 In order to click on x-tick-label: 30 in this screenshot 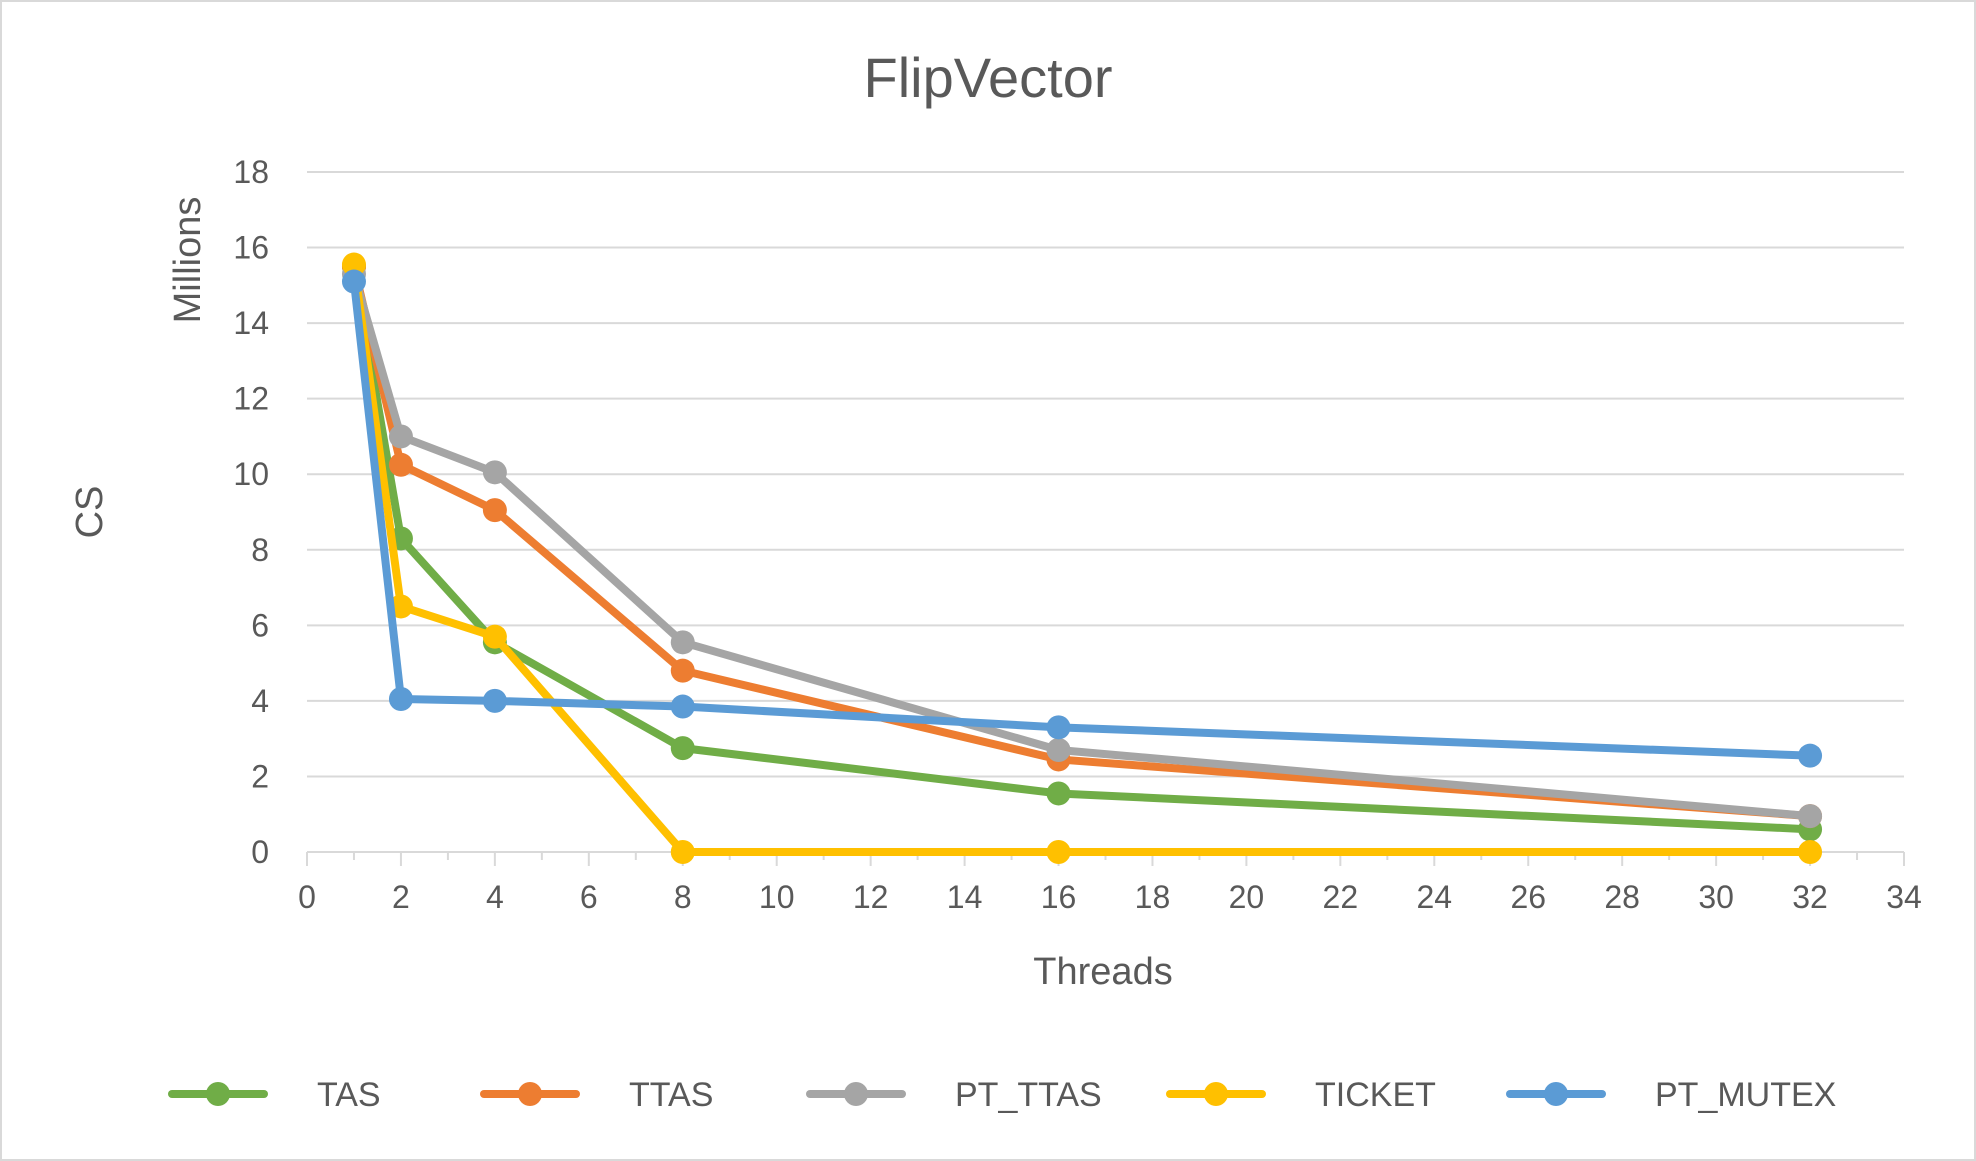, I will do `click(1716, 897)`.